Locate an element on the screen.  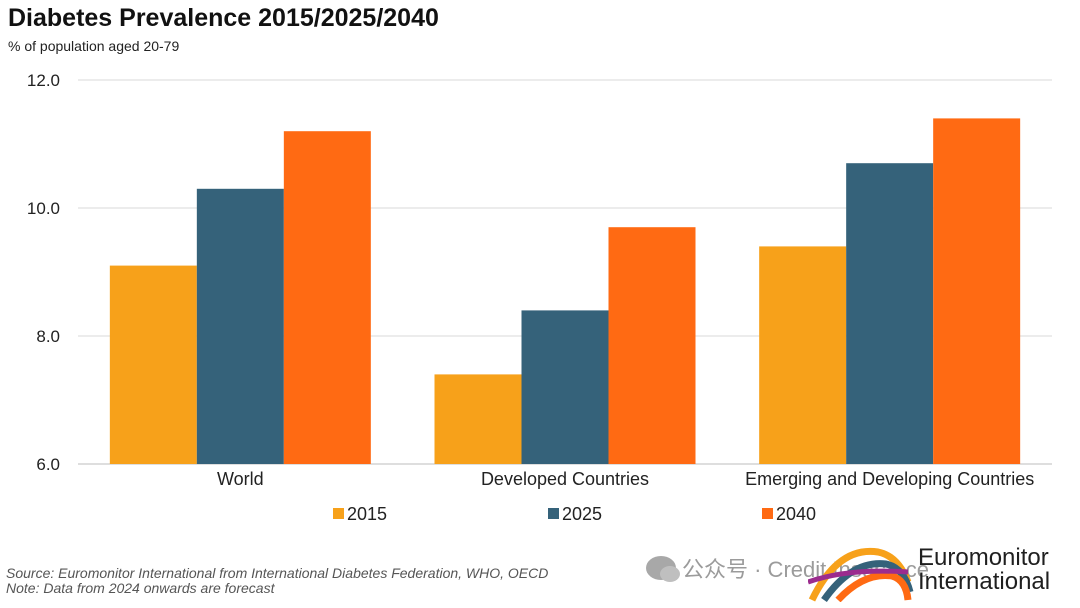
legend-item: 2015 is located at coordinates (360, 514).